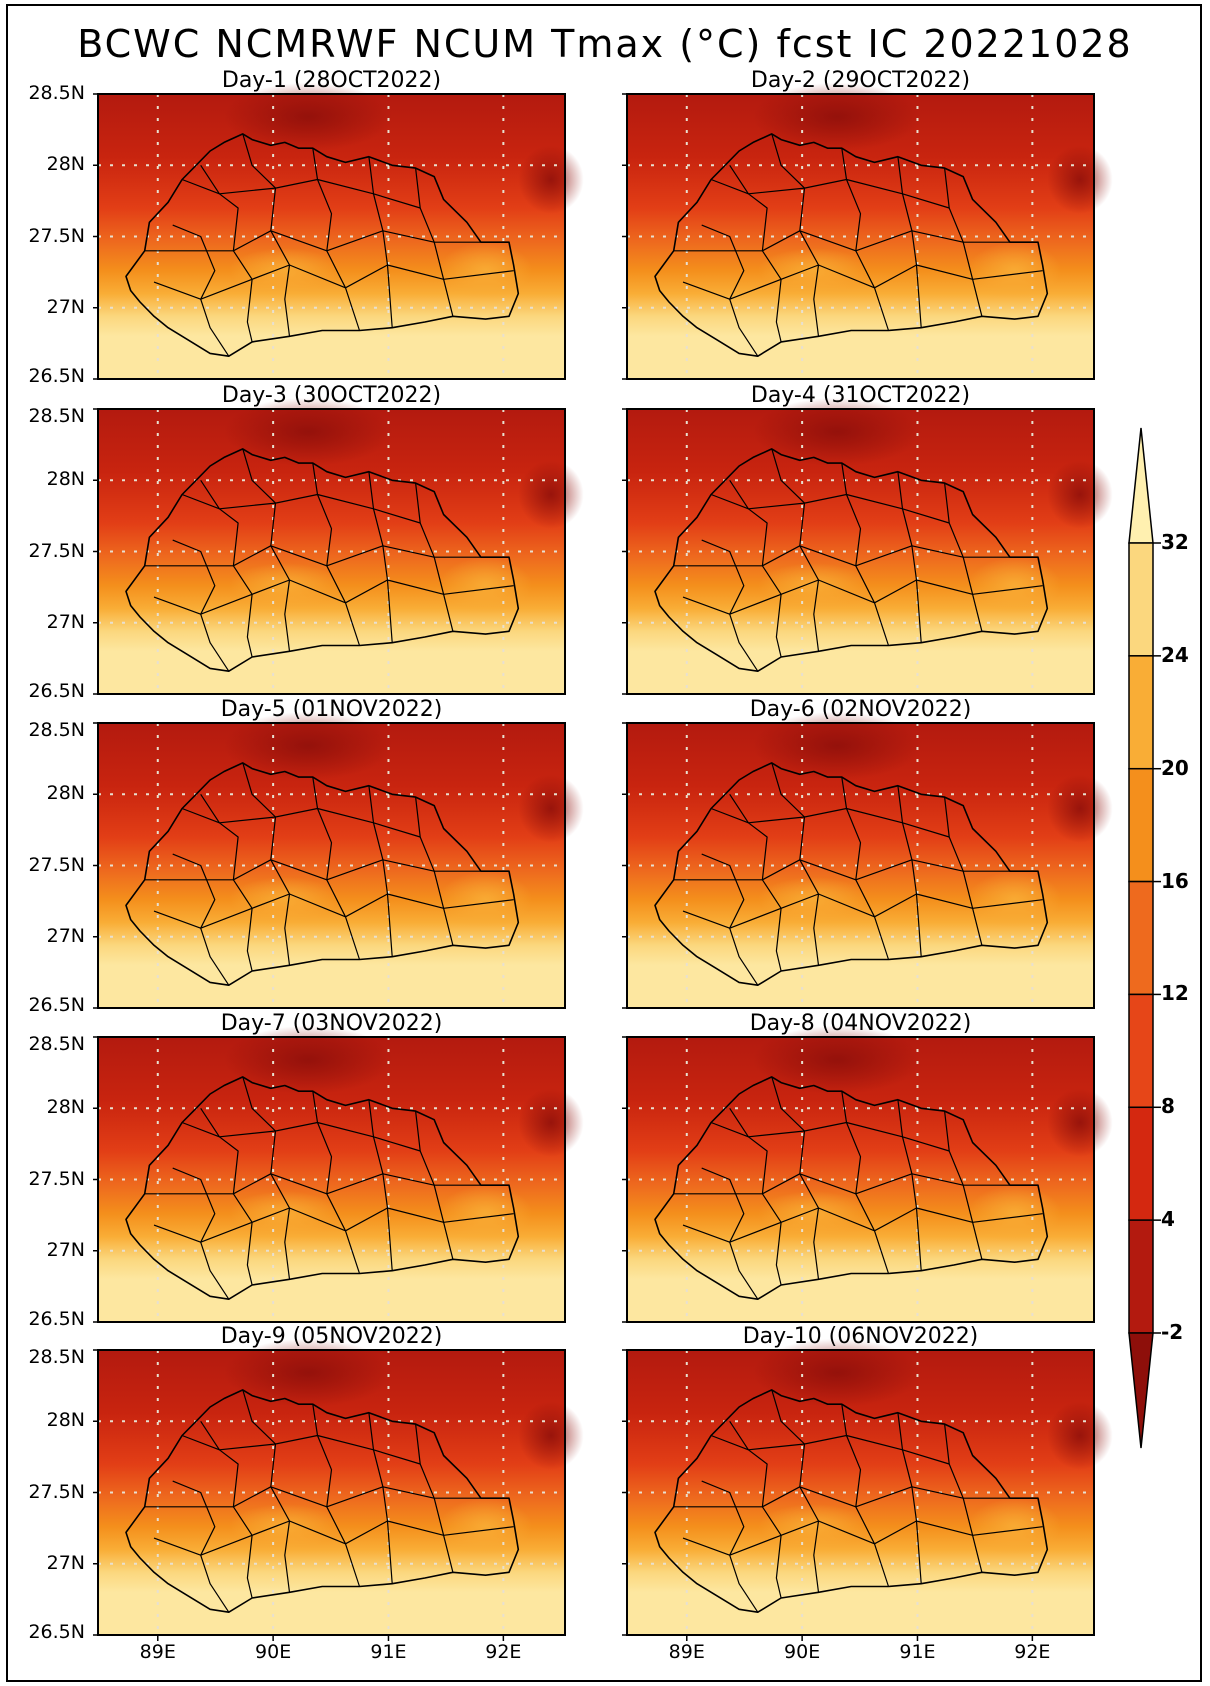 This screenshot has width=1210, height=1686. What do you see at coordinates (860, 1336) in the screenshot?
I see `panel-title: Day-10 (06NOV2022)` at bounding box center [860, 1336].